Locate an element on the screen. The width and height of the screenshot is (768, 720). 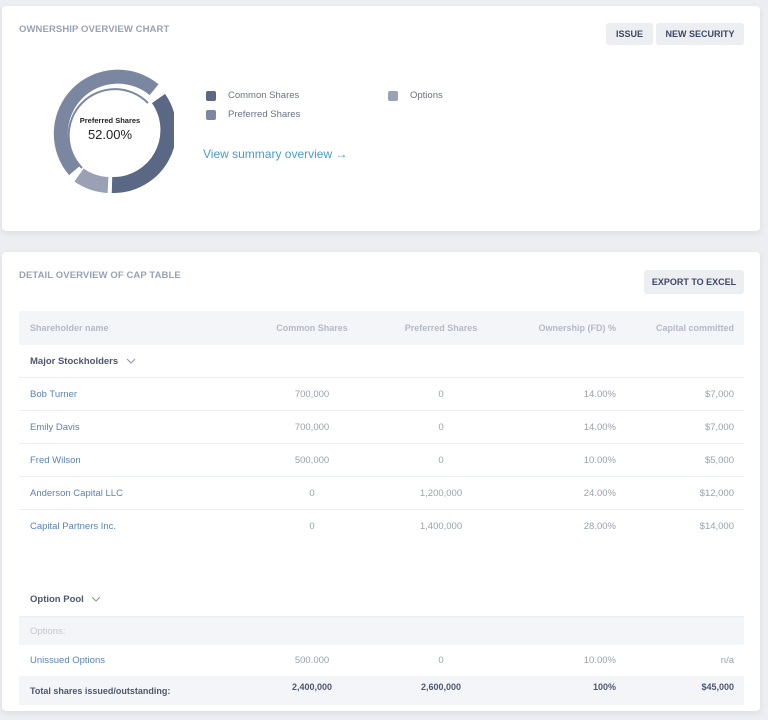
capital-committed-cell: $5,000 is located at coordinates (719, 460).